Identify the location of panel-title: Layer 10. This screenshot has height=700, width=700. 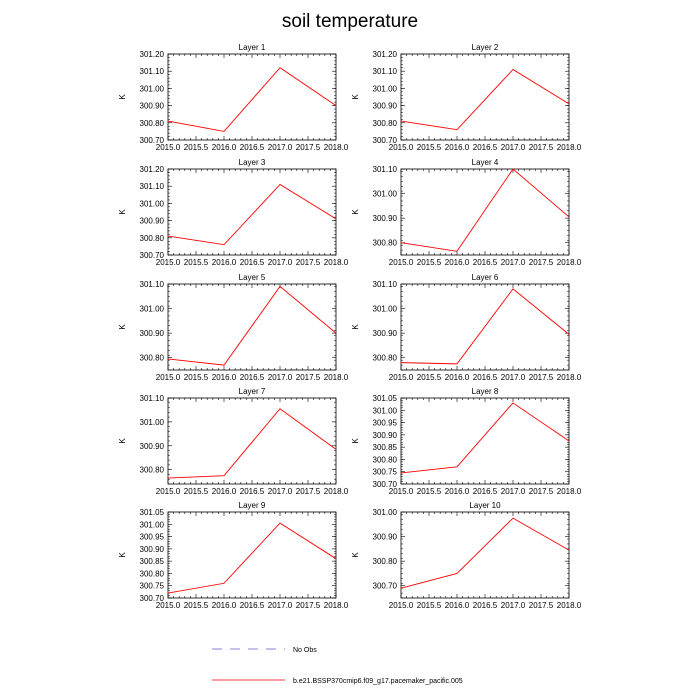
(485, 505).